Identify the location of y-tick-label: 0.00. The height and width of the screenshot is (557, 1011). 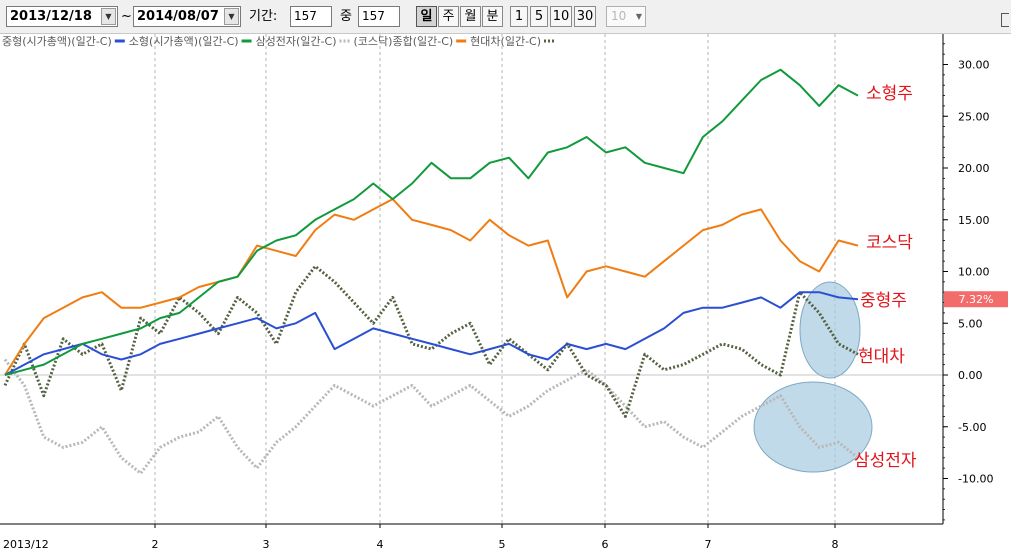
(970, 375).